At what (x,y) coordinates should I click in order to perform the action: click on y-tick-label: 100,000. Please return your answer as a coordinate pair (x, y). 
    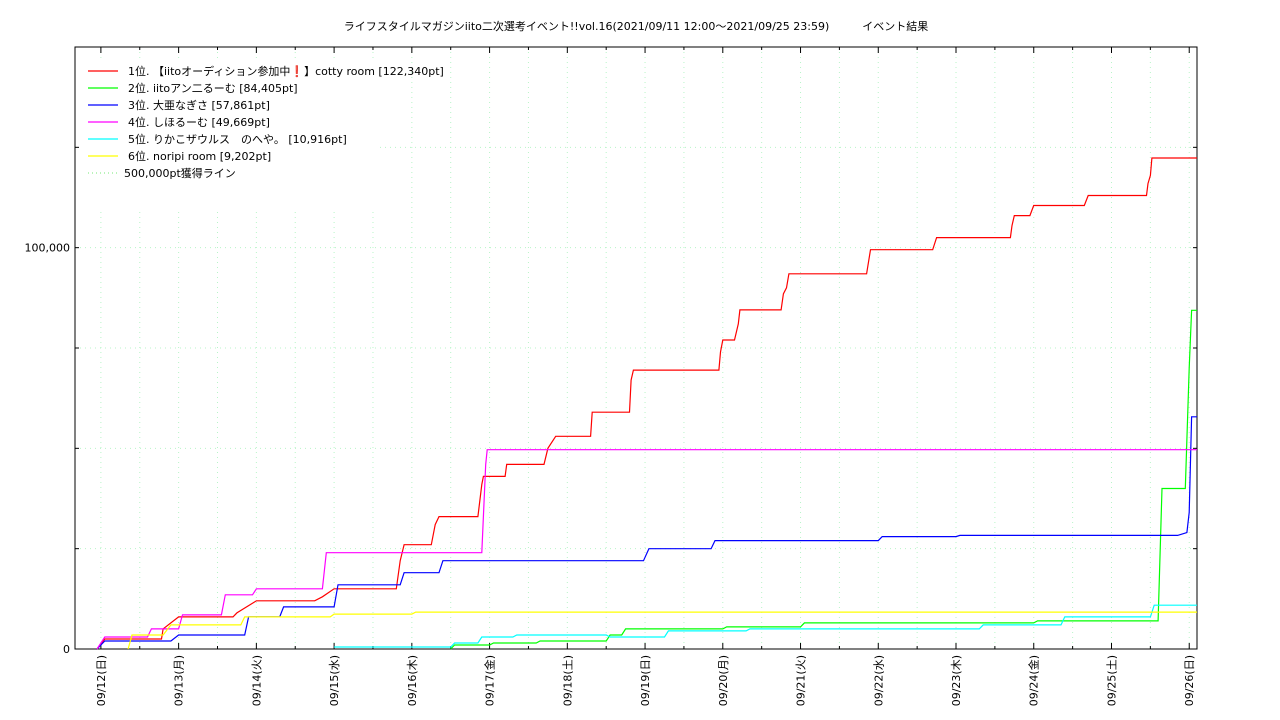
    Looking at the image, I should click on (48, 248).